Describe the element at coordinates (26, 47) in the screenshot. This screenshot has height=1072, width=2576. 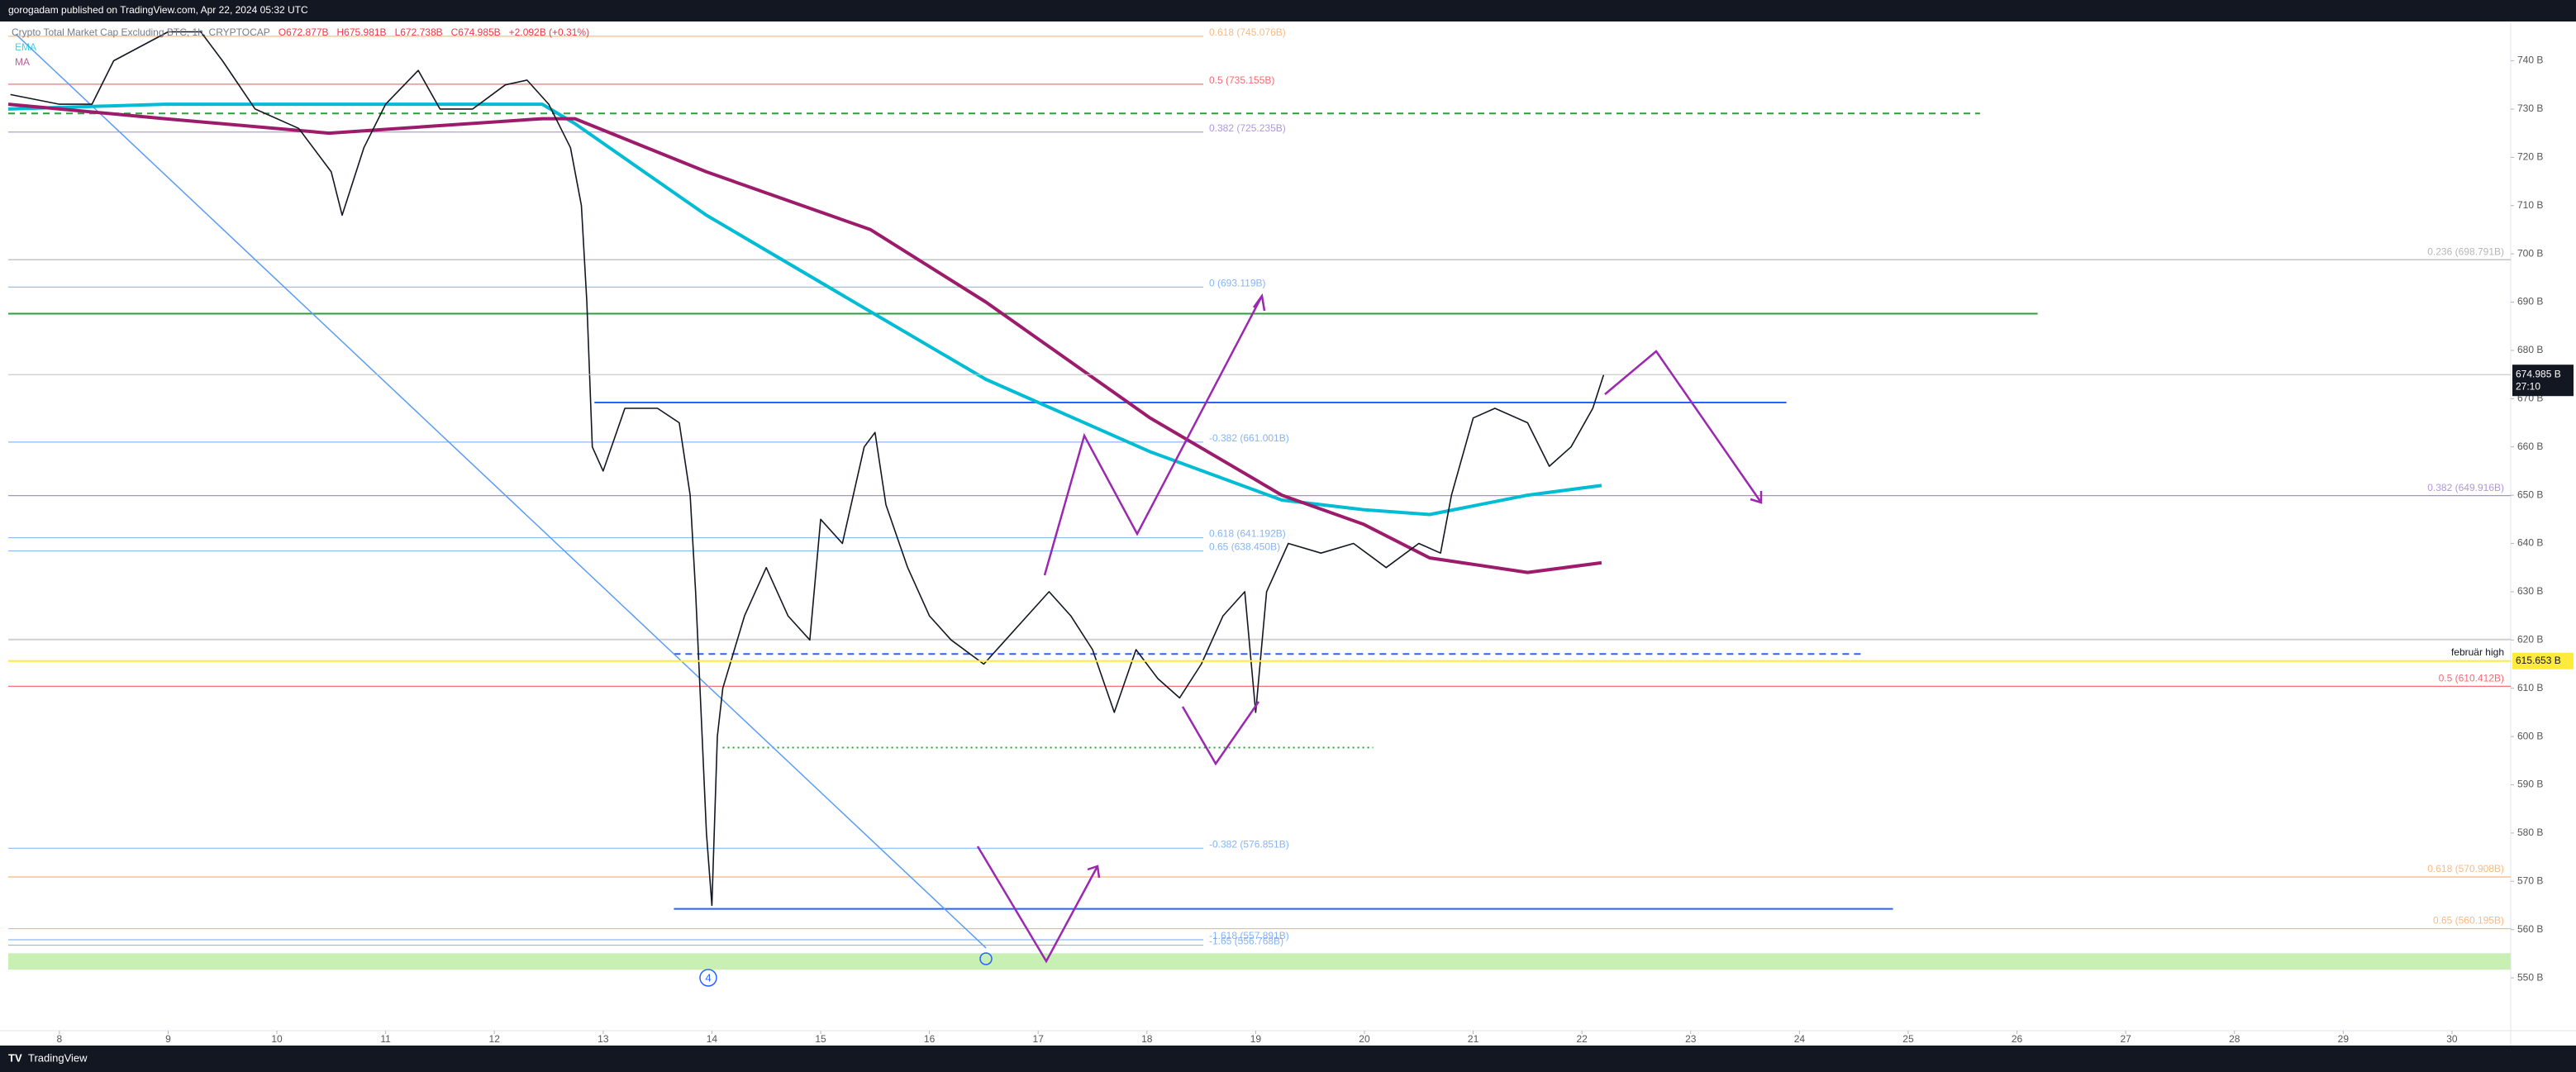
I see `legend-entry: EMA` at that location.